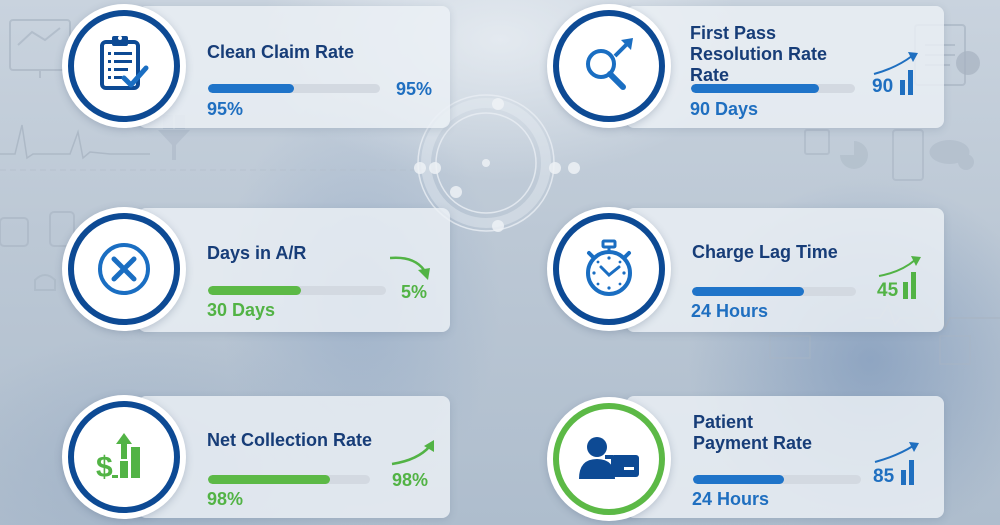 Image resolution: width=1000 pixels, height=525 pixels. What do you see at coordinates (241, 310) in the screenshot?
I see `metric-value: 30 Days` at bounding box center [241, 310].